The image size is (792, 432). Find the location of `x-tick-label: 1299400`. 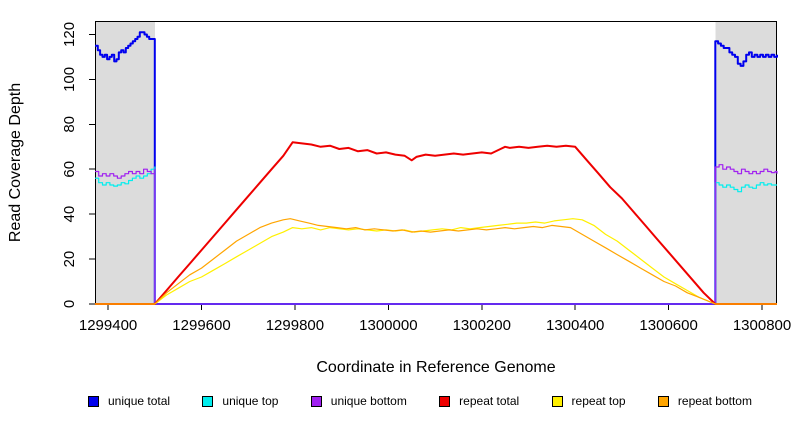

x-tick-label: 1299400 is located at coordinates (108, 325).